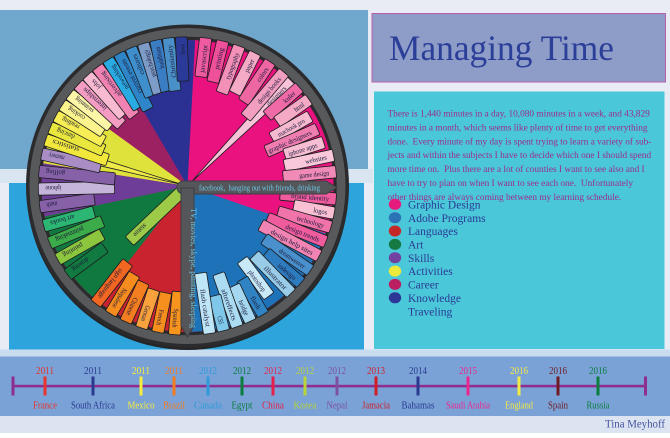 The image size is (670, 438). I want to click on svg-text: game design, so click(314, 174).